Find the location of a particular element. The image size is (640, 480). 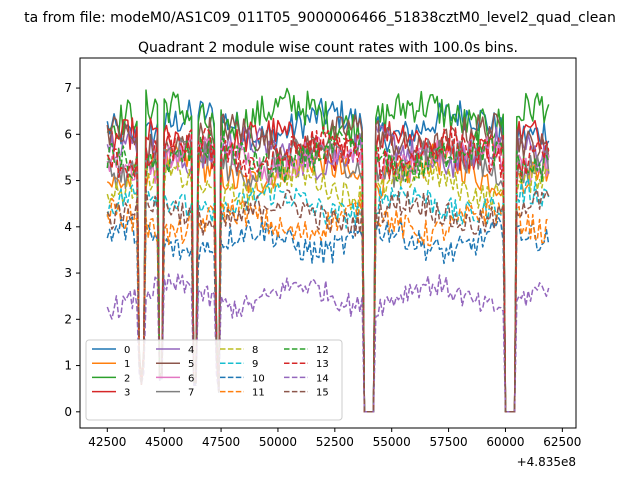

legend-label-1: 1 is located at coordinates (127, 364).